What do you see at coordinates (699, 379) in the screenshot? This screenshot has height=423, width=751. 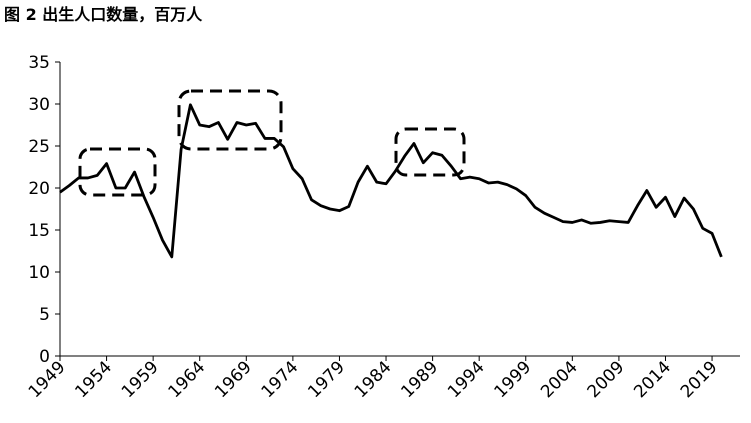 I see `x-tick-label: 2019` at bounding box center [699, 379].